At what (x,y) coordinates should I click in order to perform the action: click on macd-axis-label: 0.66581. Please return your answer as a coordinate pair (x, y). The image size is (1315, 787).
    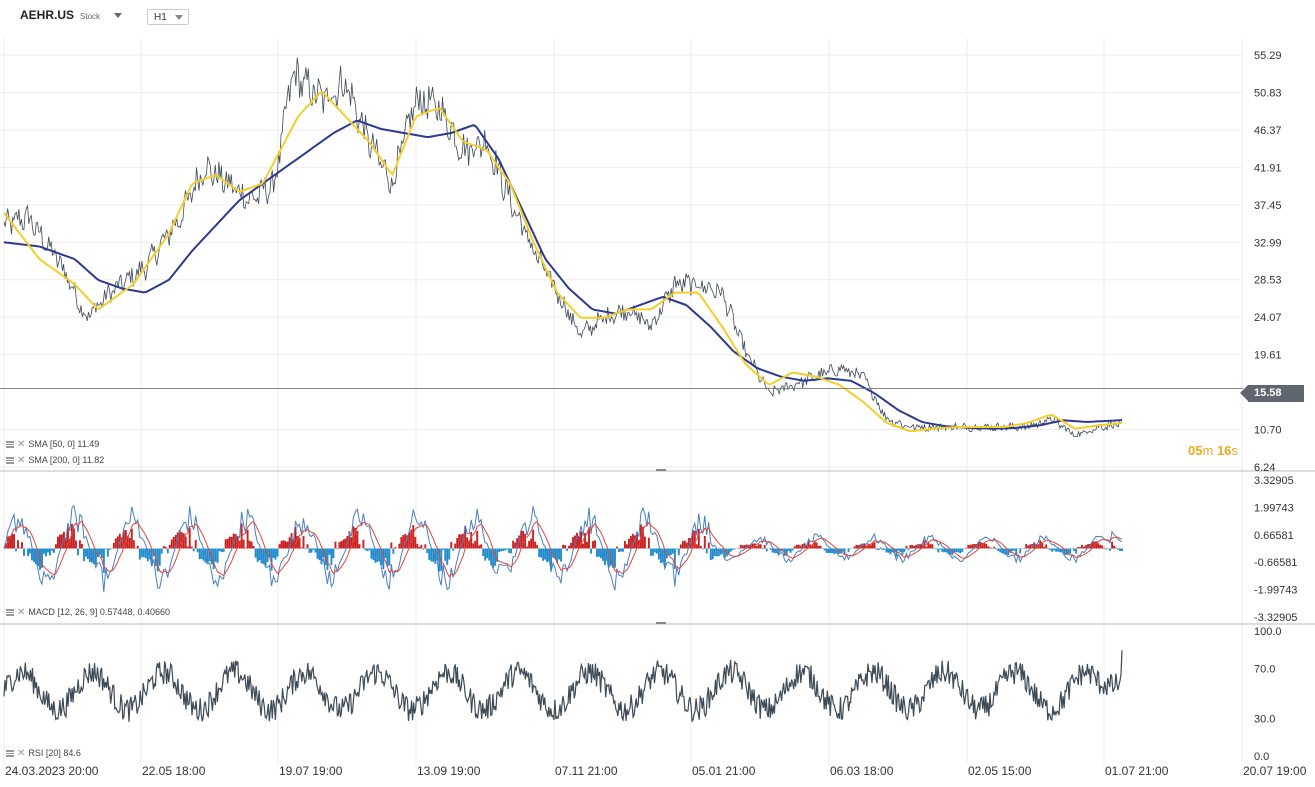
    Looking at the image, I should click on (1274, 536).